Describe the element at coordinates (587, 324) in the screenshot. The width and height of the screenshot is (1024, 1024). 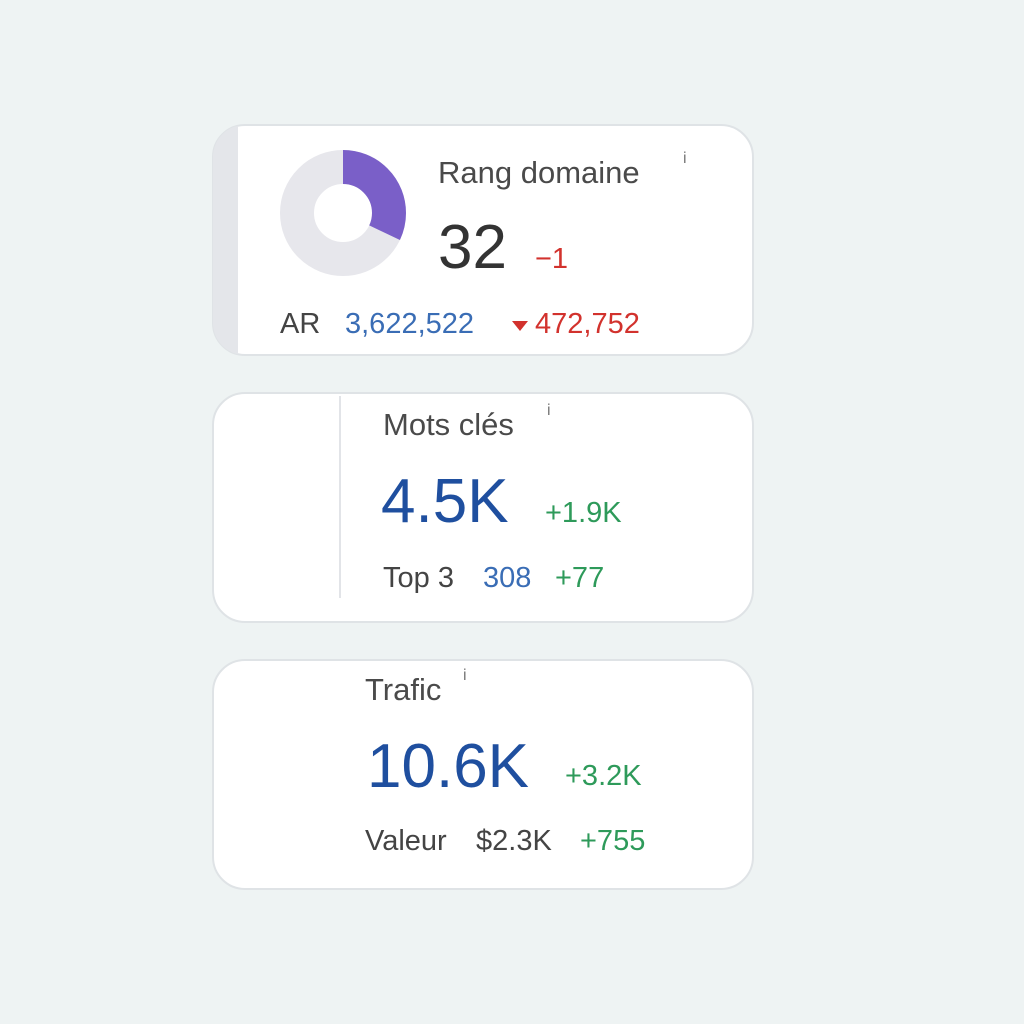
I see `sub-delta: 472,752` at that location.